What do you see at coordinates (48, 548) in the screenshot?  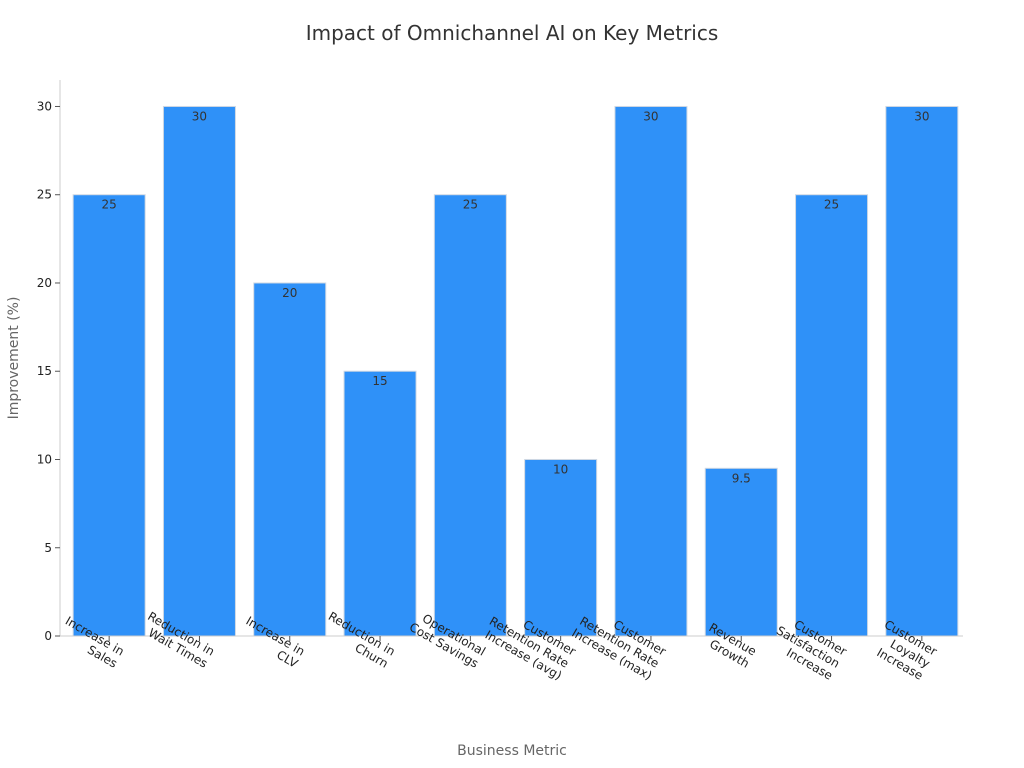 I see `y-tick-label: 5` at bounding box center [48, 548].